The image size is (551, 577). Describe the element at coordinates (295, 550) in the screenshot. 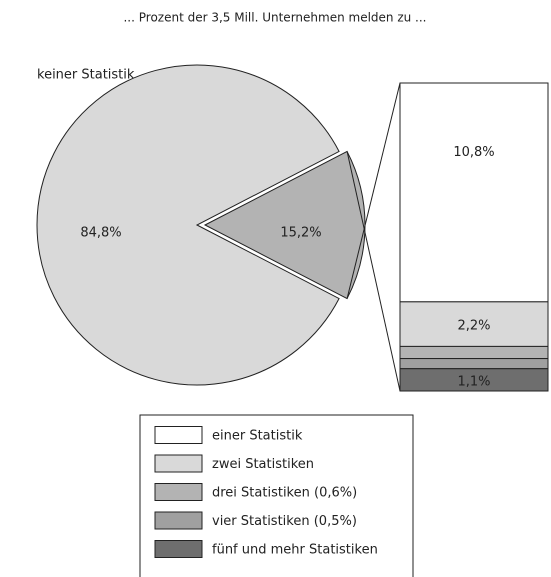

I see `legend-label: fünf und mehr Statistiken` at that location.